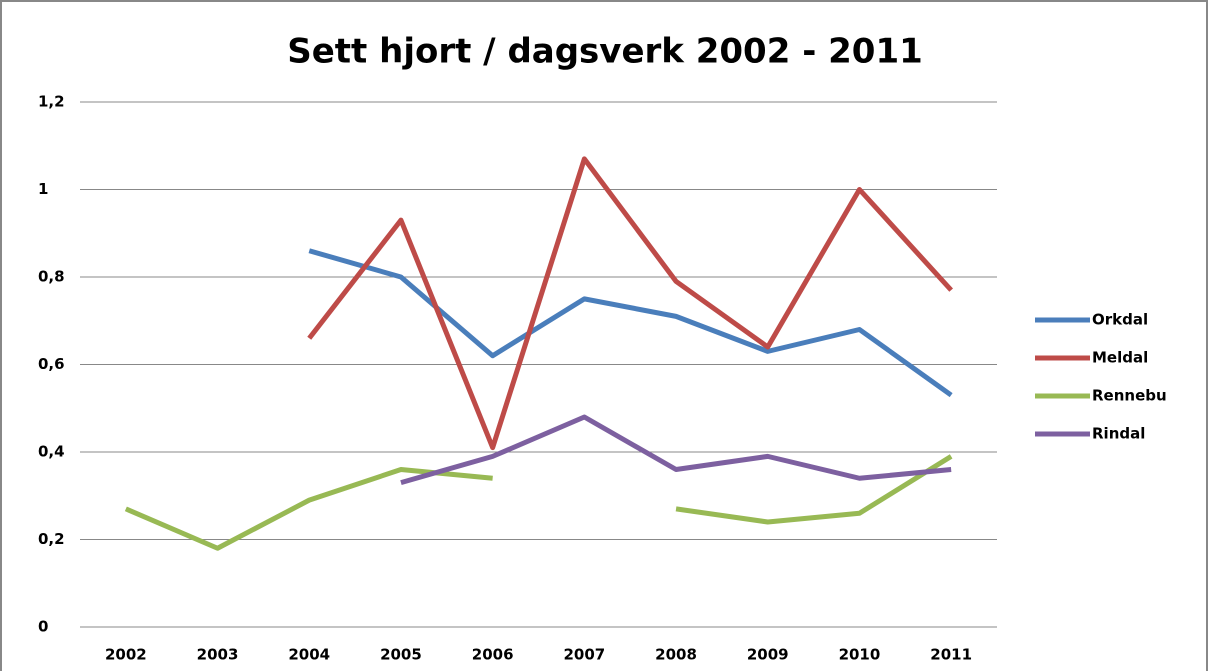 The image size is (1210, 671). I want to click on x-tick-label: 2003, so click(218, 655).